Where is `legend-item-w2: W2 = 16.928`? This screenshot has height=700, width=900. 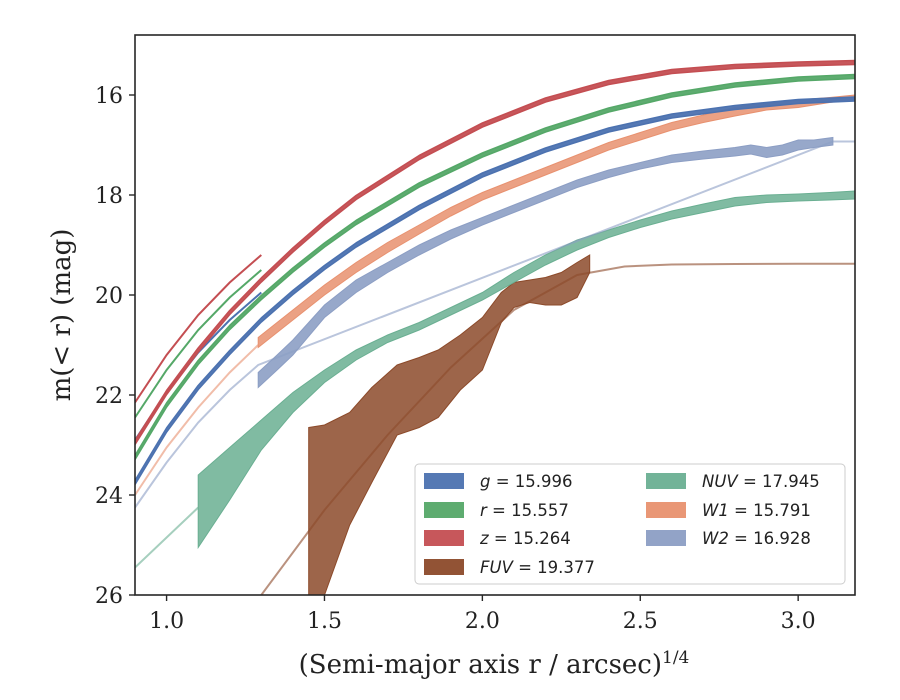 legend-item-w2: W2 = 16.928 is located at coordinates (728, 538).